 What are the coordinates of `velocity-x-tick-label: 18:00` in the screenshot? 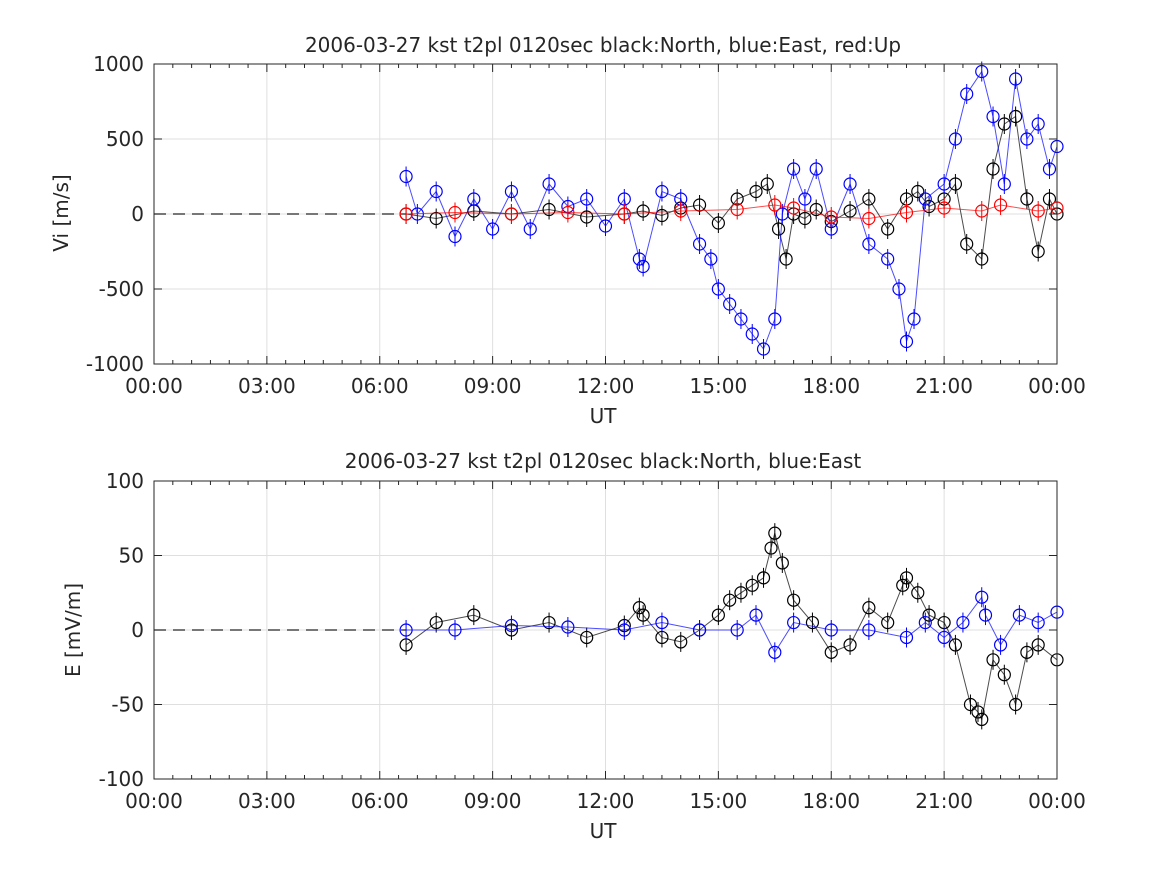 It's located at (831, 386).